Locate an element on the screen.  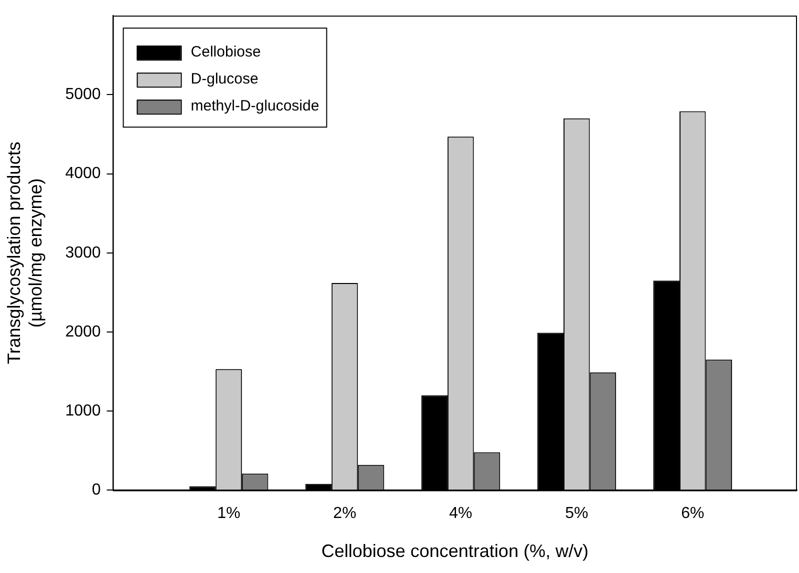
x-axis-title: Cellobiose concentration (%, w/v) is located at coordinates (454, 551).